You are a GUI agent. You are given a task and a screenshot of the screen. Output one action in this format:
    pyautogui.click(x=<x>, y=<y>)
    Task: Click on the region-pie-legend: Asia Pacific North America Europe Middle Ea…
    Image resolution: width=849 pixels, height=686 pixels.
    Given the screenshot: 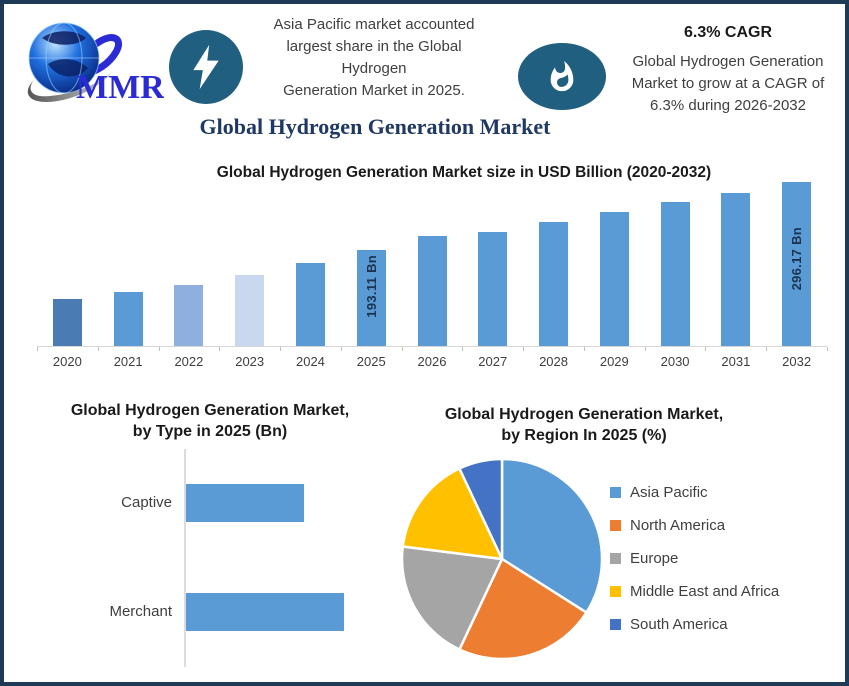 What is the action you would take?
    pyautogui.click(x=694, y=564)
    